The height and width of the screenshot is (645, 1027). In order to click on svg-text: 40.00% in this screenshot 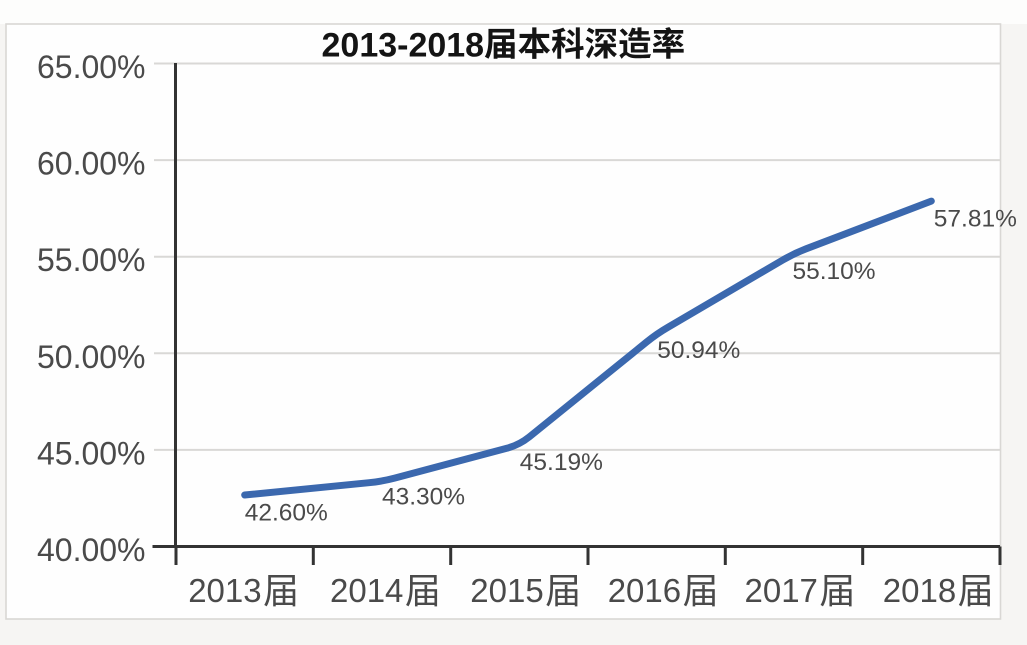, I will do `click(91, 550)`.